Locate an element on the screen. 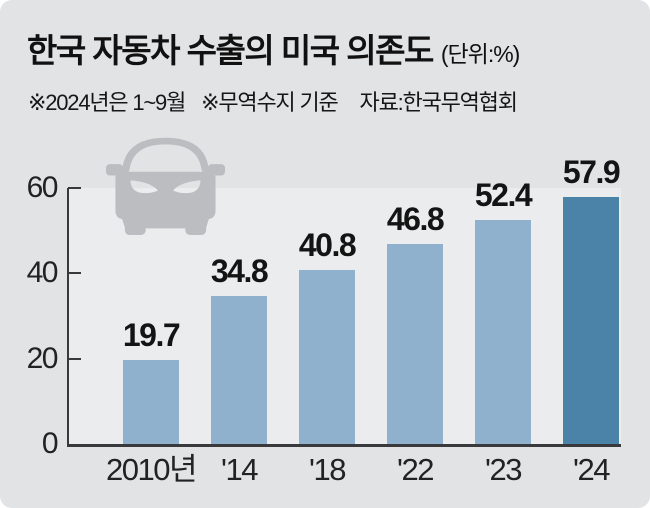  notes: ※2024년은 1~9월 ※무역수지 기준 자료:한국무역협회 is located at coordinates (325, 94).